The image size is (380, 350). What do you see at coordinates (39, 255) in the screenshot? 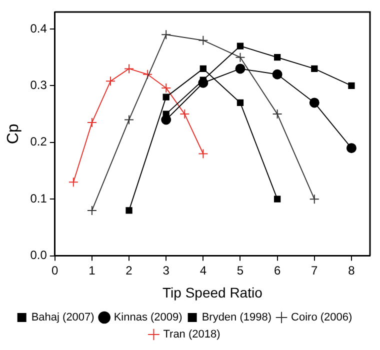
I see `y-tick-label: 0.0` at bounding box center [39, 255].